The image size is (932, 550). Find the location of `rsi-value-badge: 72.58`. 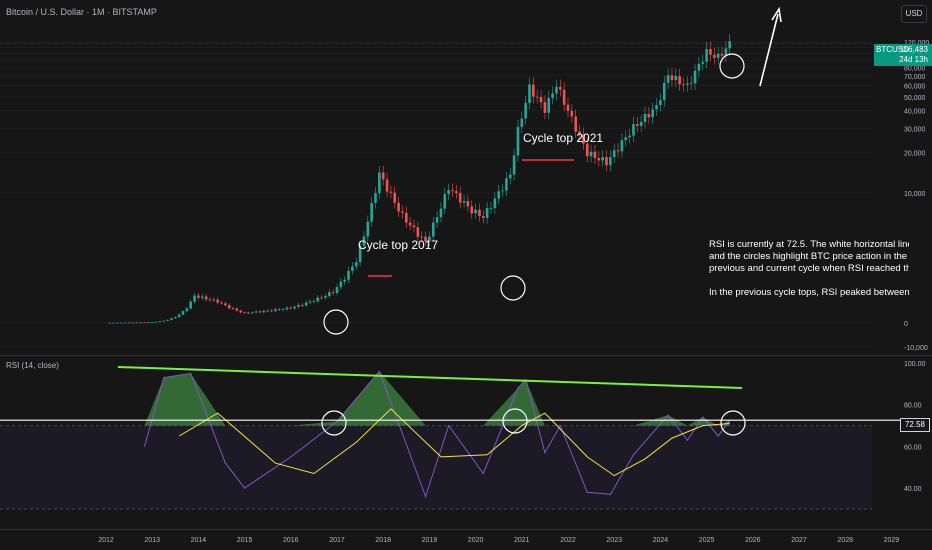

rsi-value-badge: 72.58 is located at coordinates (915, 425).